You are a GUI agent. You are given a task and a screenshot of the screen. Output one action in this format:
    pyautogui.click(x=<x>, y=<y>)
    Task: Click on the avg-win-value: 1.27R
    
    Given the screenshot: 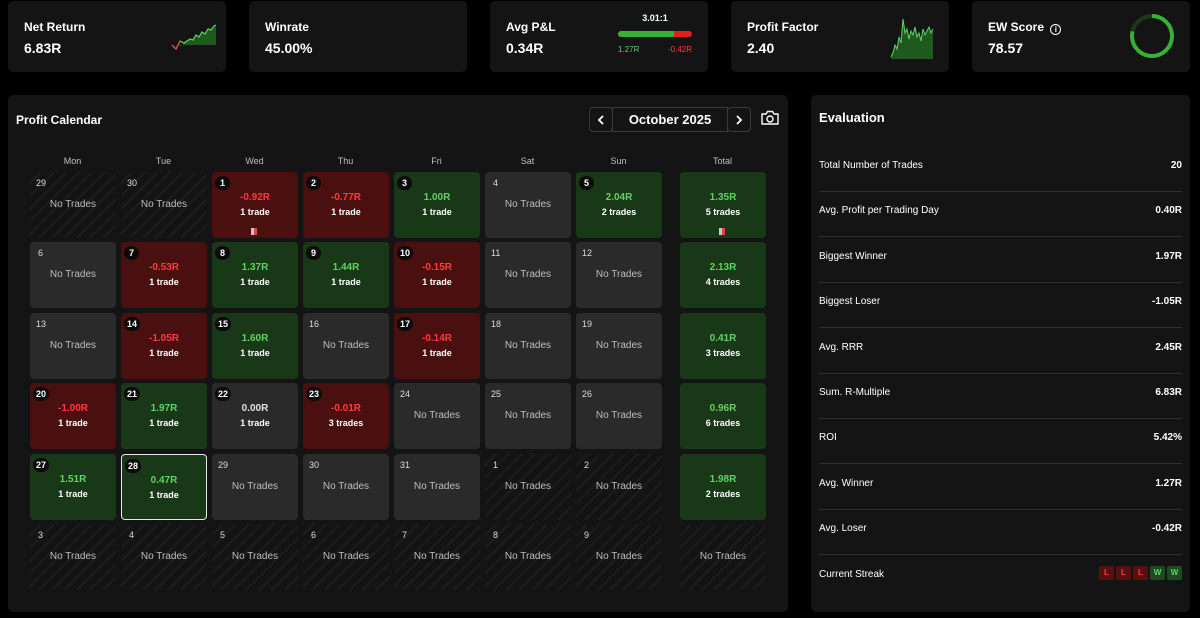 What is the action you would take?
    pyautogui.click(x=629, y=49)
    